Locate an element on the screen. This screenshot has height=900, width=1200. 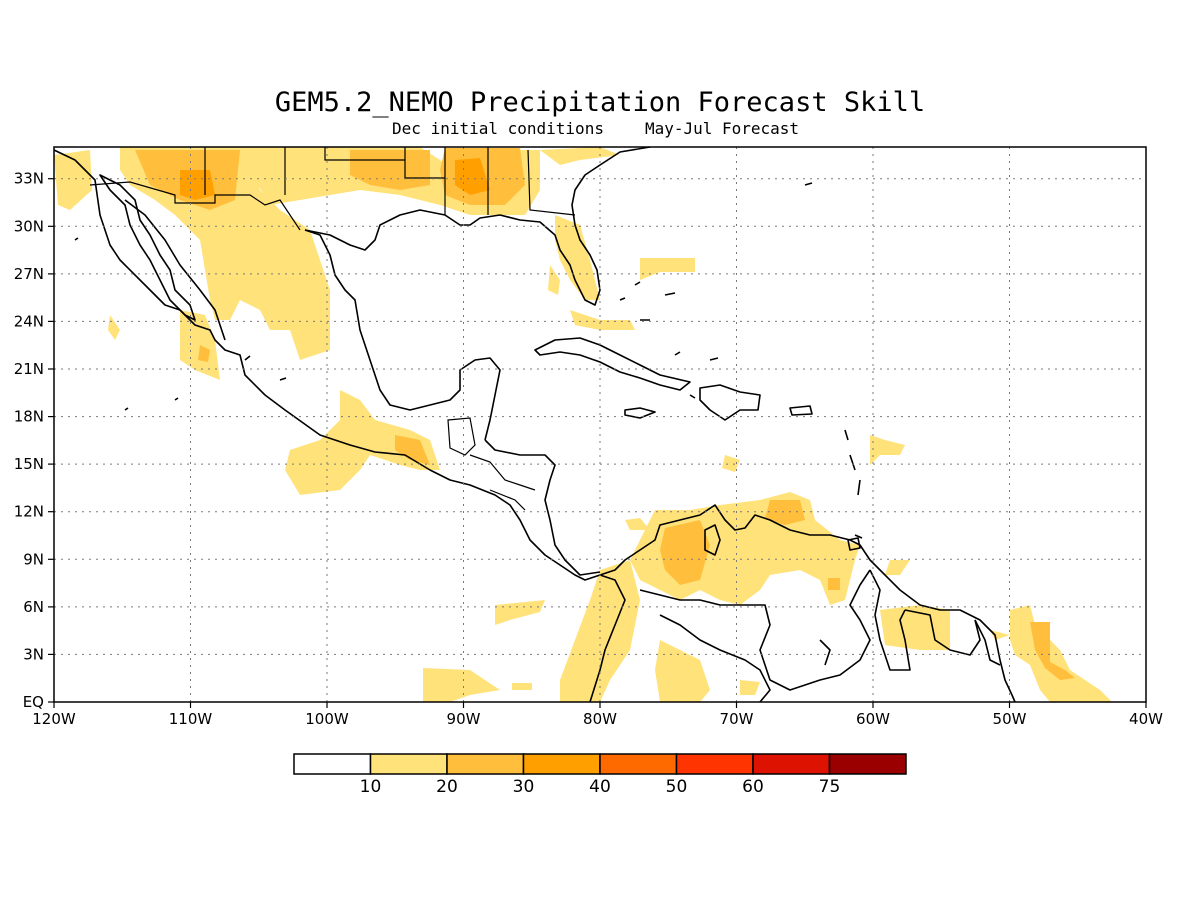
lat-label: 15N is located at coordinates (29, 464).